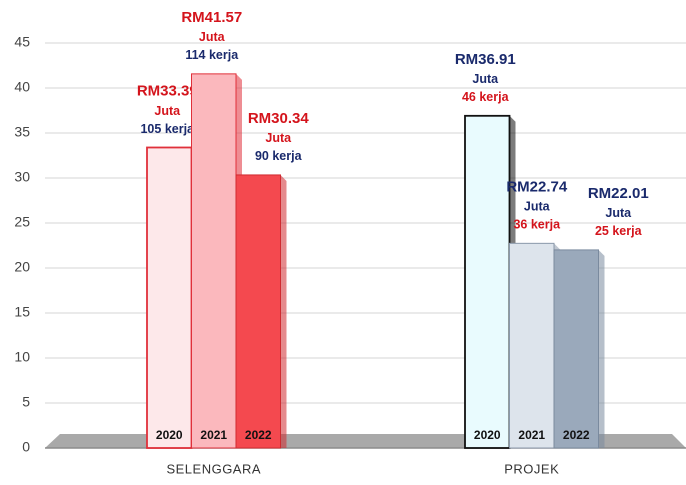 This screenshot has width=686, height=485. Describe the element at coordinates (22, 177) in the screenshot. I see `y-tick-label: 30` at that location.